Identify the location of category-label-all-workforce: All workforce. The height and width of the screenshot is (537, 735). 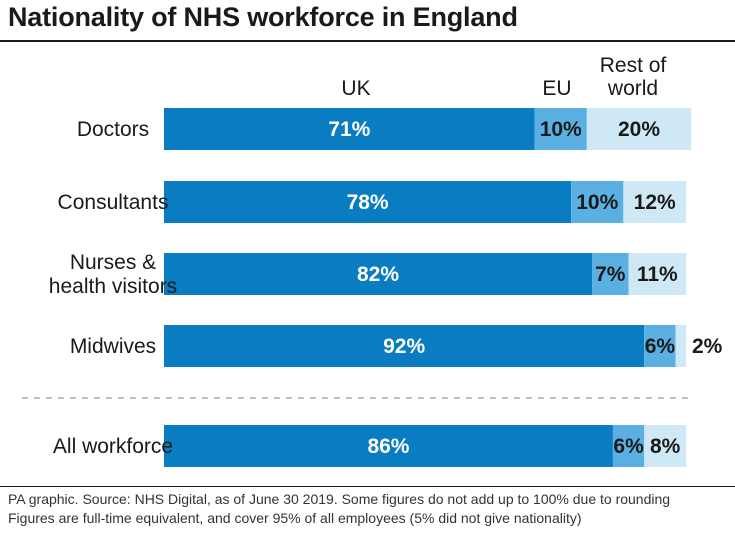
(113, 446).